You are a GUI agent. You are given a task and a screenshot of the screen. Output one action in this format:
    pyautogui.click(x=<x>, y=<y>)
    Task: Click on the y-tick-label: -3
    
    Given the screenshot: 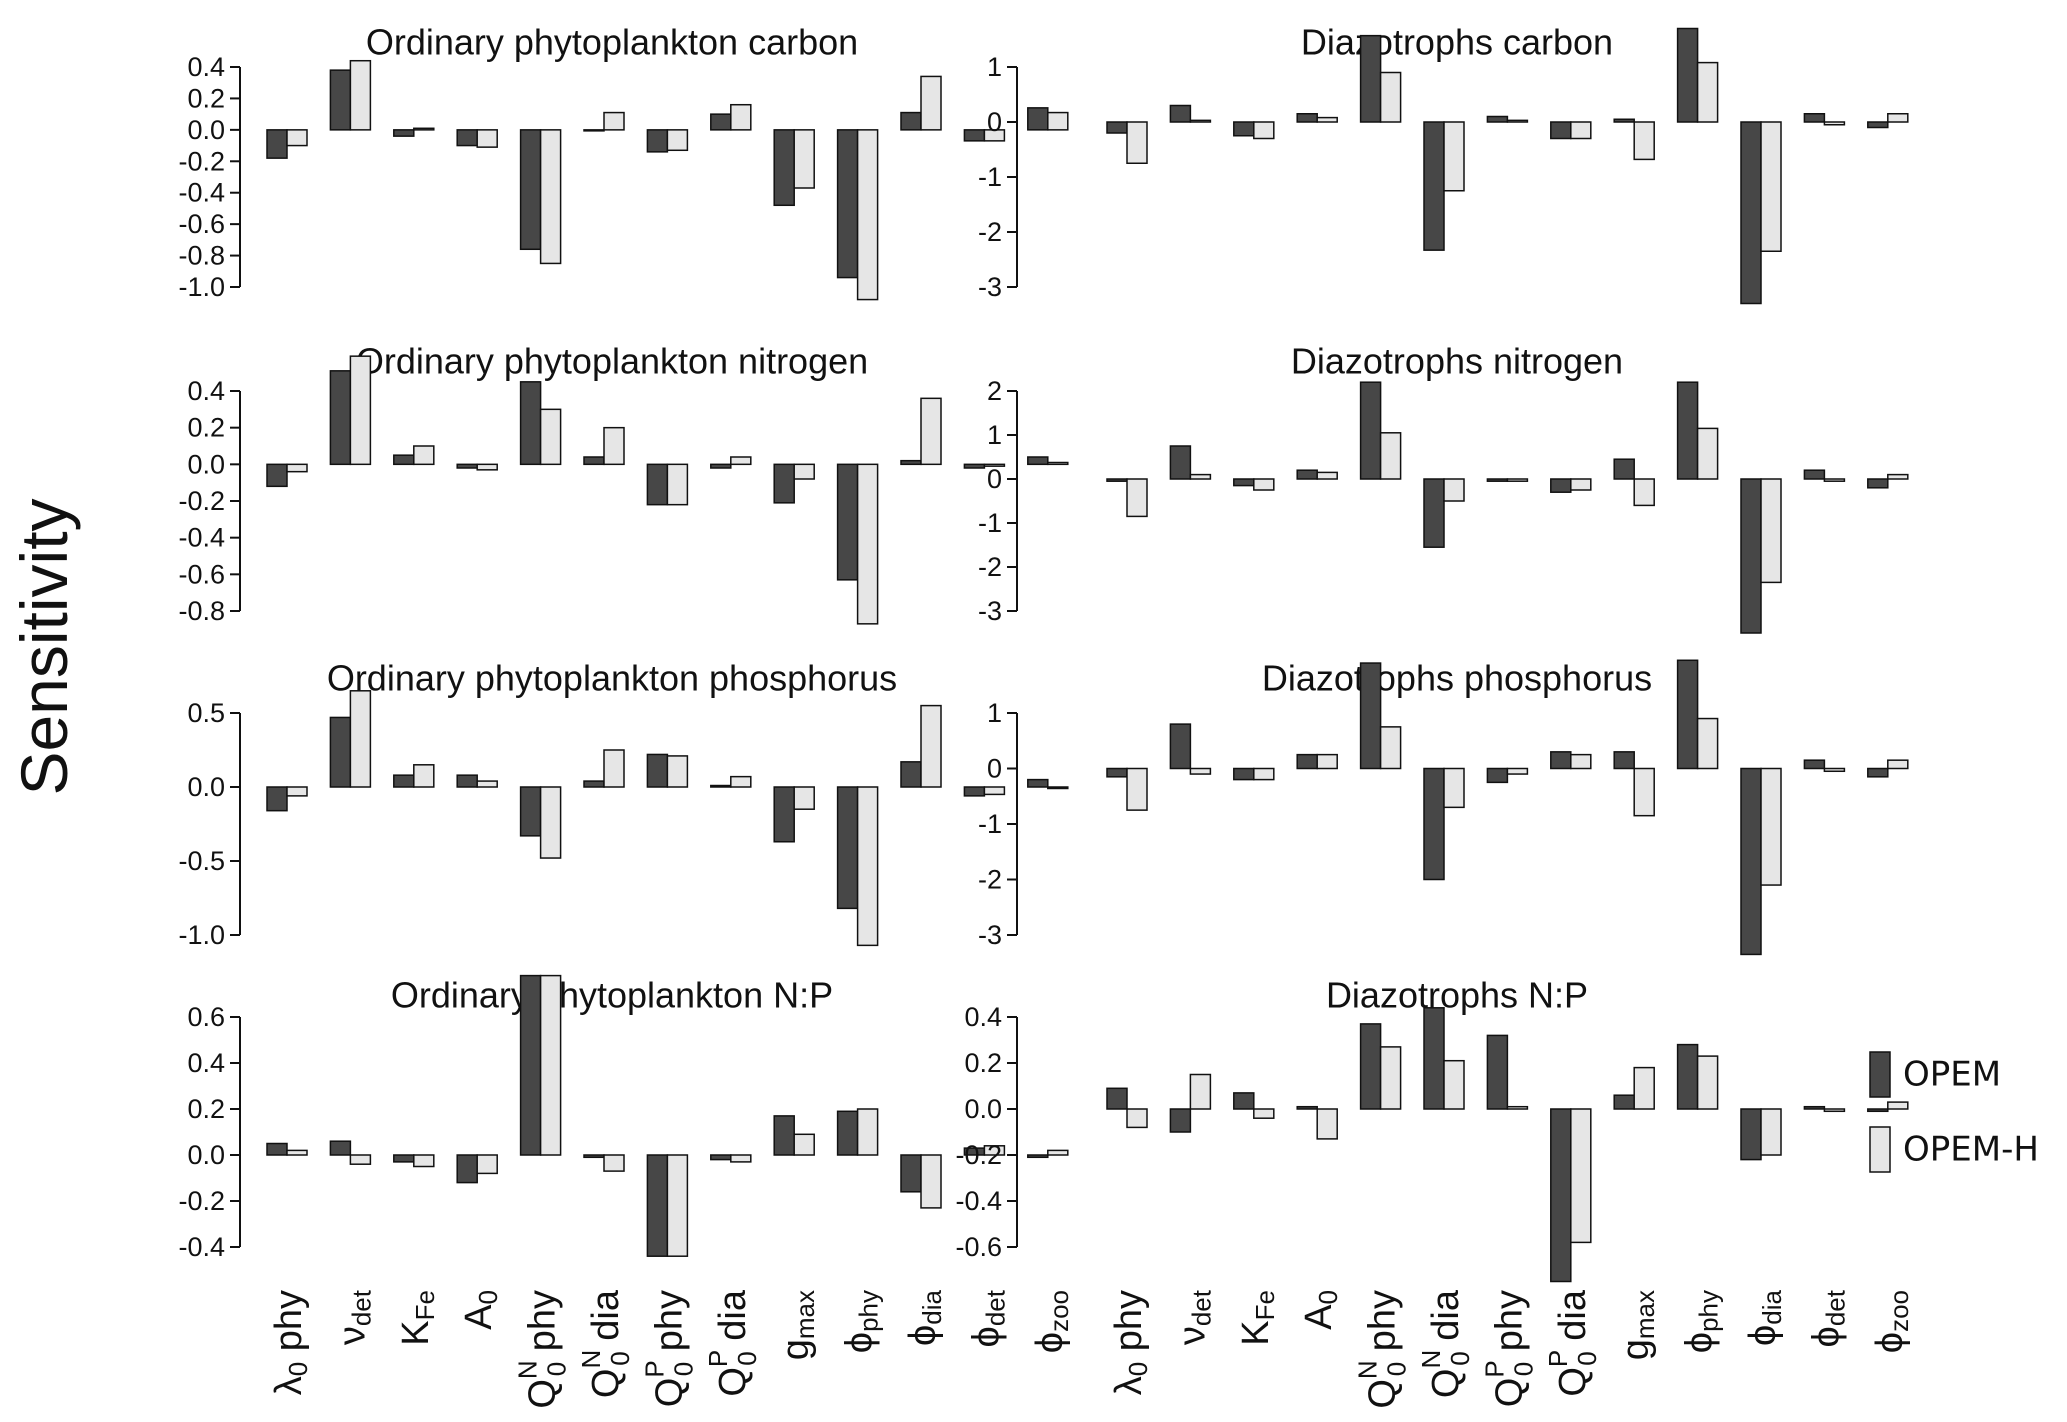 What is the action you would take?
    pyautogui.click(x=990, y=611)
    